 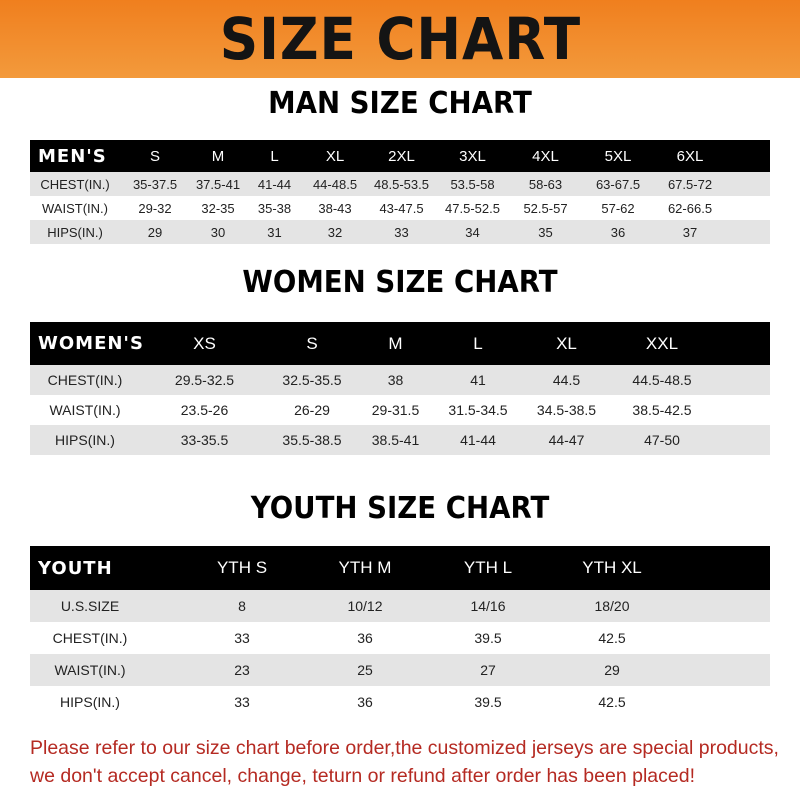 I want to click on table-cell: 5XL, so click(x=618, y=156).